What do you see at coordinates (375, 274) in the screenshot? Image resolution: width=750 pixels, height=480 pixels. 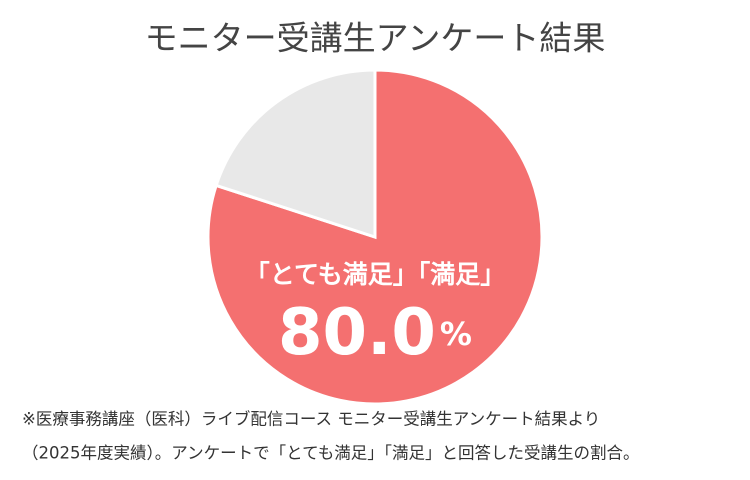 I see `slice-label: 「とても満足」「満足」` at bounding box center [375, 274].